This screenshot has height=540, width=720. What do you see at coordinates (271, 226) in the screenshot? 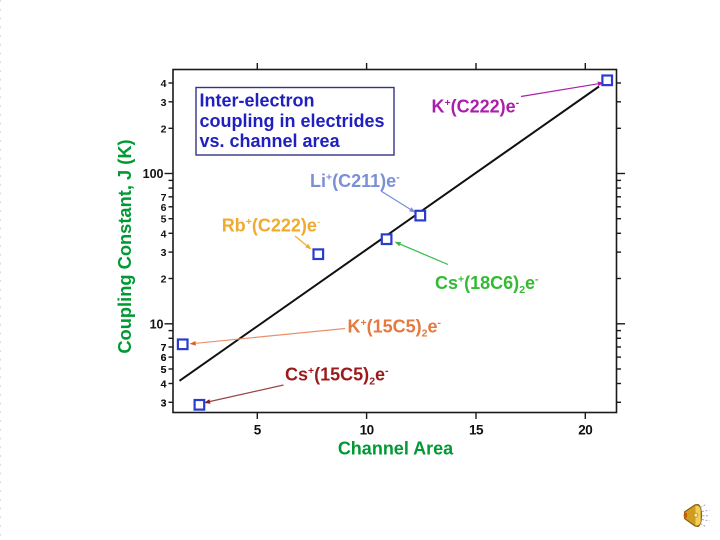
I see `svg-text: Rb+(C222)e-` at bounding box center [271, 226].